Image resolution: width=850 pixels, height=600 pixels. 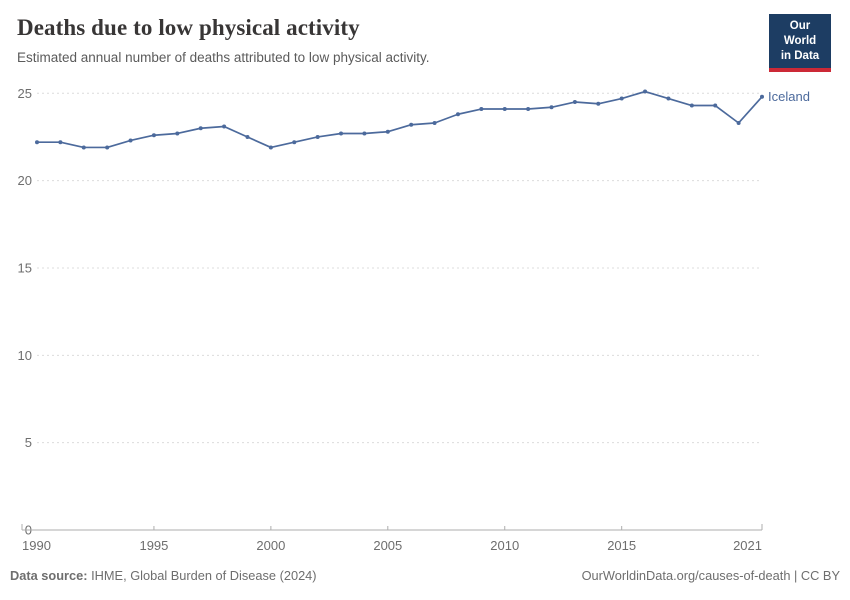 What do you see at coordinates (25, 267) in the screenshot?
I see `svg-text: 15` at bounding box center [25, 267].